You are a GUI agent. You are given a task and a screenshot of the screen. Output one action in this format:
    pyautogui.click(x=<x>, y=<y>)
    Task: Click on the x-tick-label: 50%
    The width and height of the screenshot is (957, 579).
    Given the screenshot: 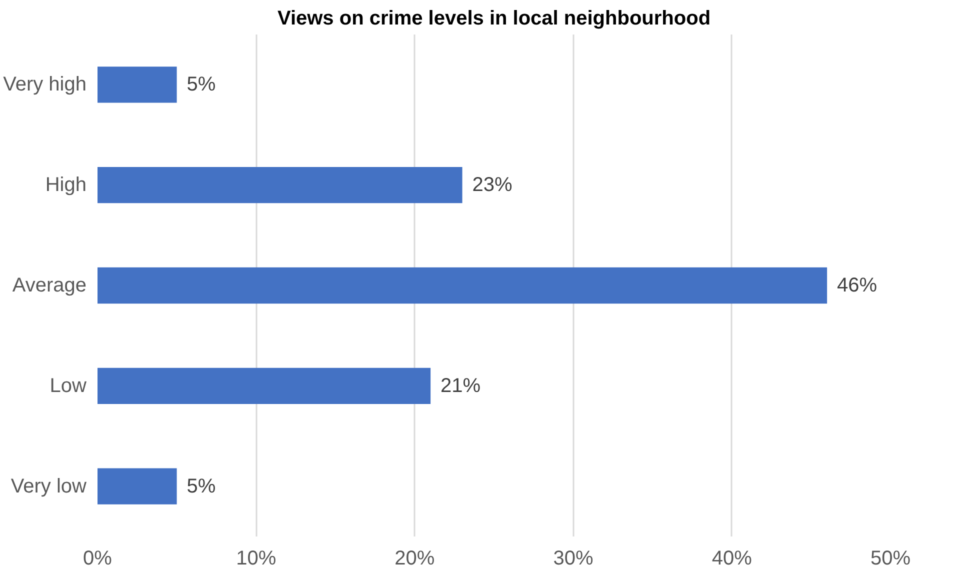 What is the action you would take?
    pyautogui.click(x=890, y=559)
    